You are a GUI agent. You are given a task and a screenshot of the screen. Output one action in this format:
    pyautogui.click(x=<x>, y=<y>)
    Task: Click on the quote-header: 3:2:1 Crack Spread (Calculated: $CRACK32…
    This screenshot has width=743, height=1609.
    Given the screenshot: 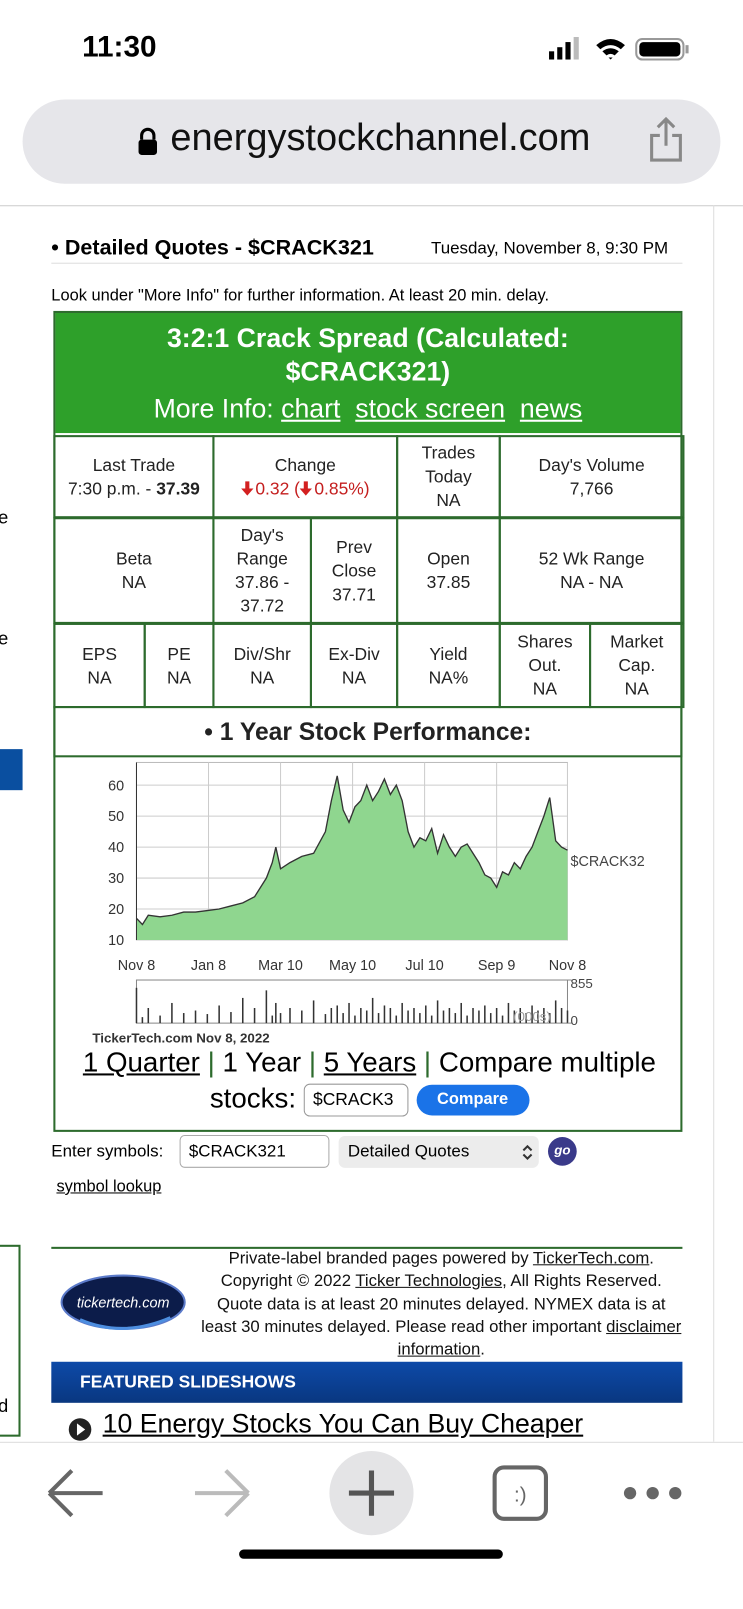 What is the action you would take?
    pyautogui.click(x=368, y=373)
    